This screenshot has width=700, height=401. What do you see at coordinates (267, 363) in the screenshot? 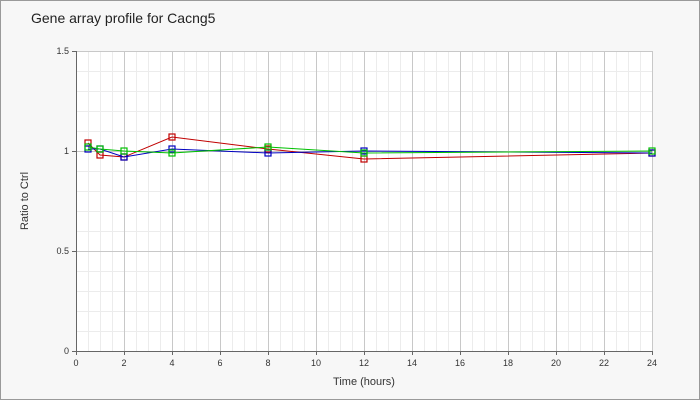
I see `x-tick-label: 8` at bounding box center [267, 363].